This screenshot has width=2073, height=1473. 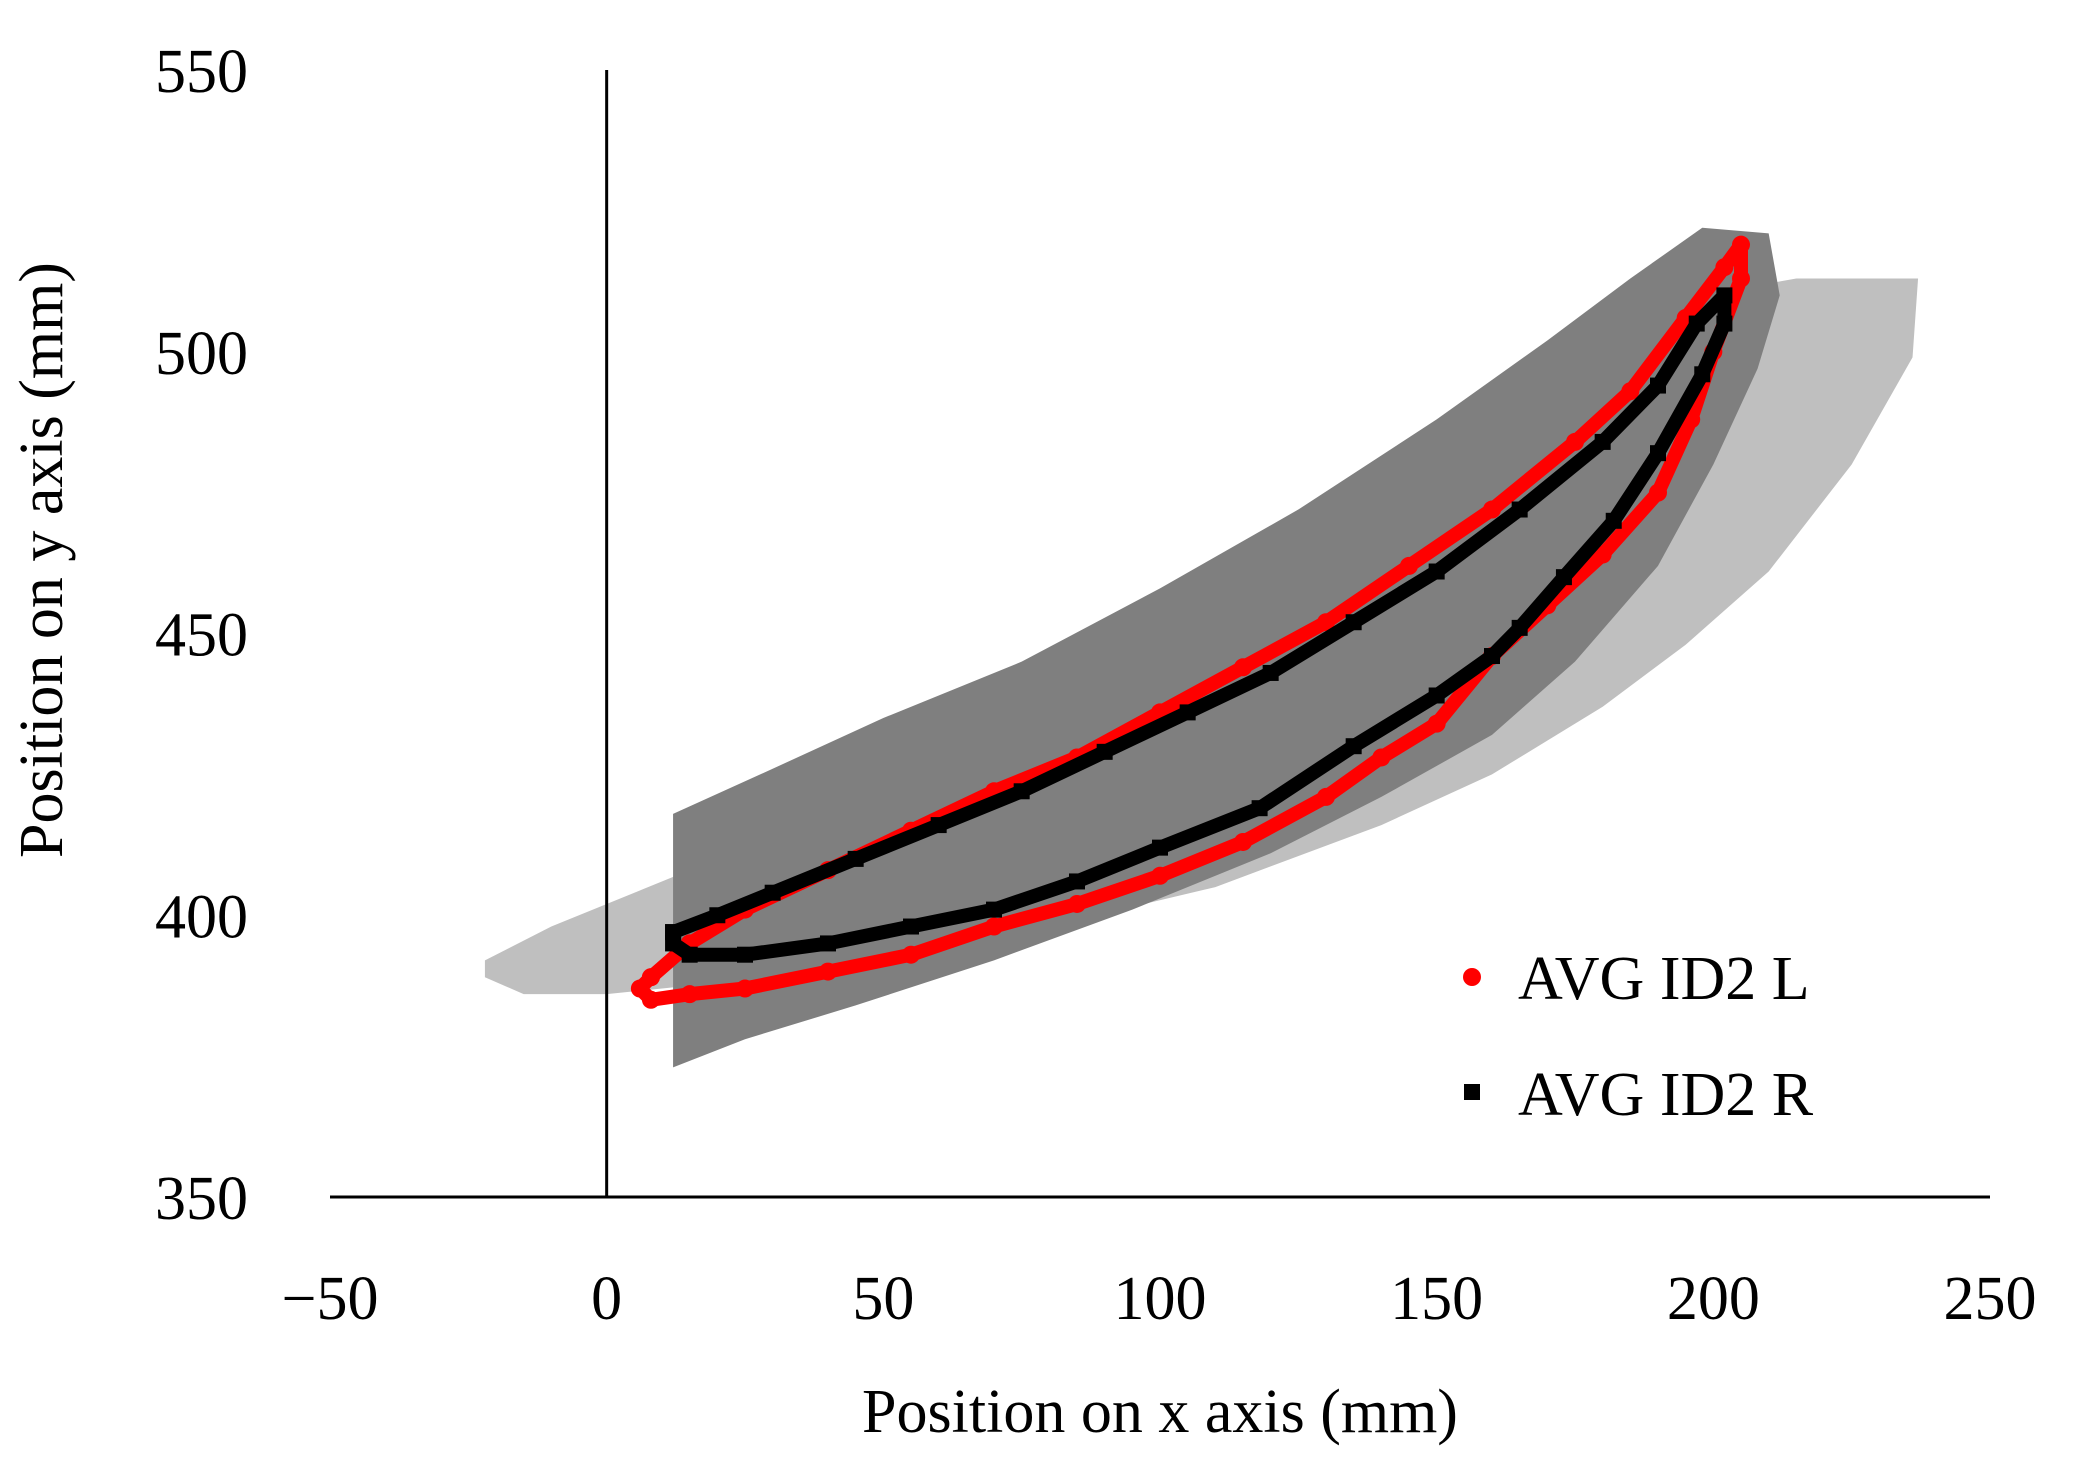 I want to click on x-tick-label: 150, so click(x=1436, y=1299).